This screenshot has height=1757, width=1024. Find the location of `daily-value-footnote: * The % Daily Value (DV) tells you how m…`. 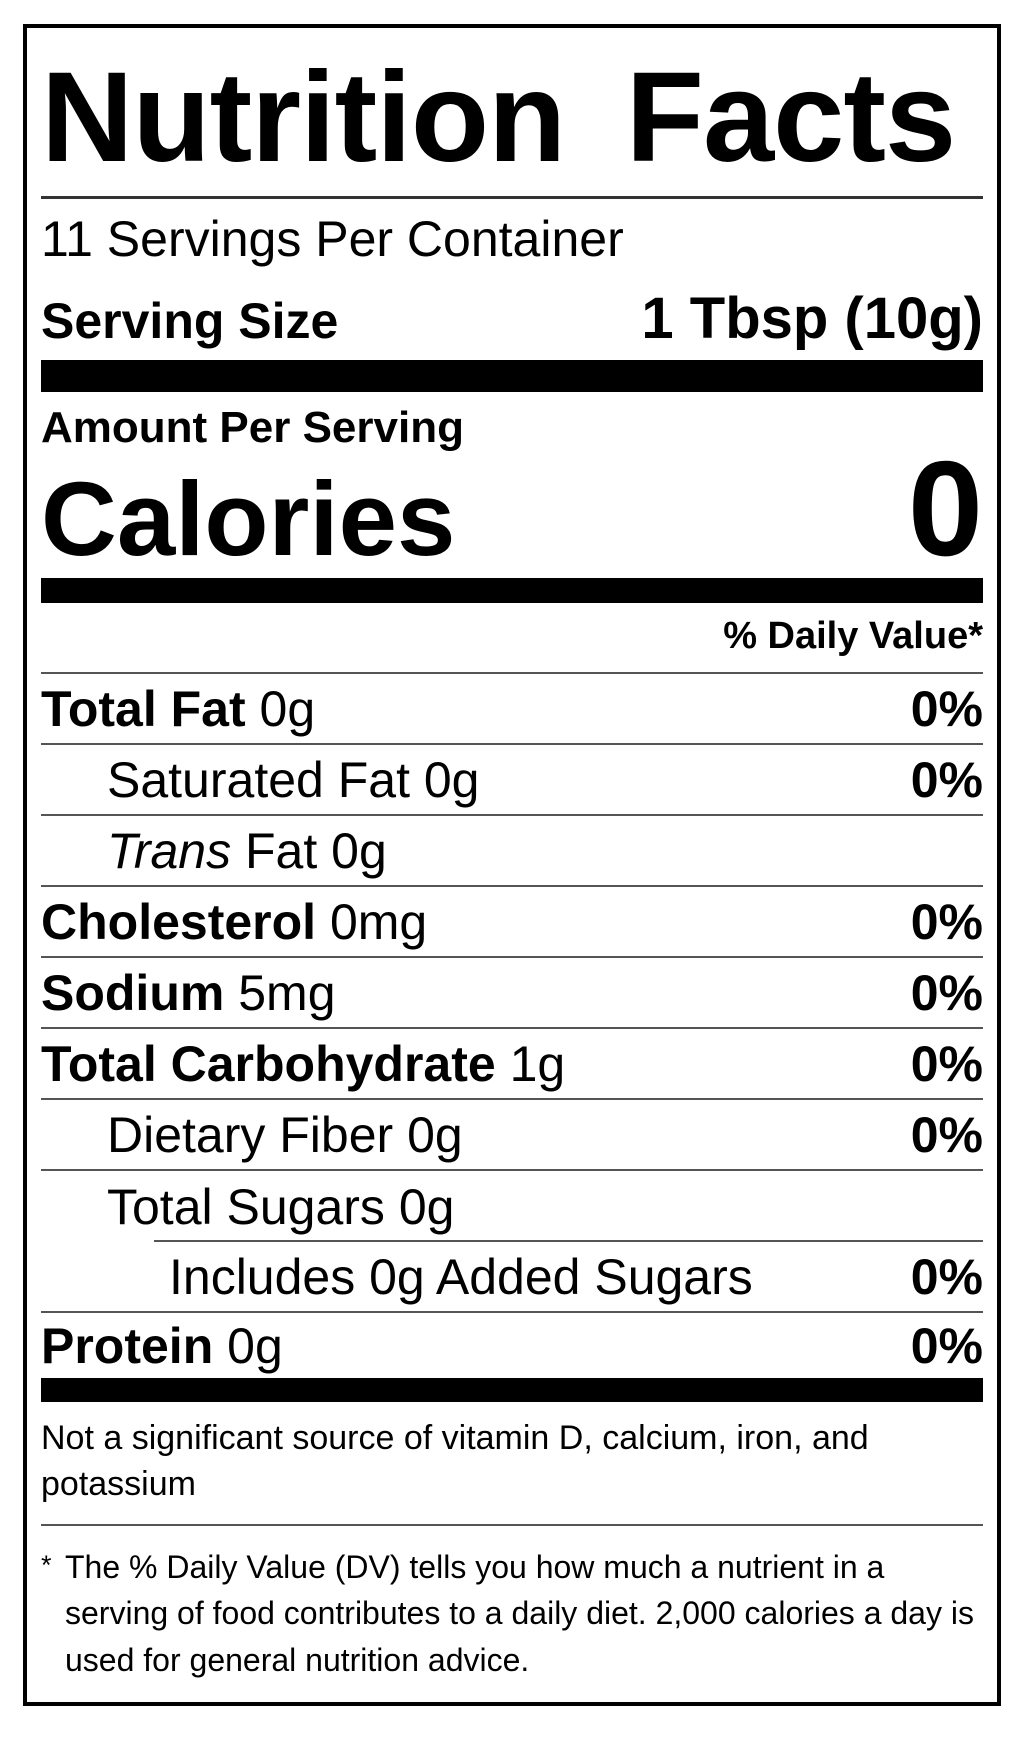

daily-value-footnote: * The % Daily Value (DV) tells you how m… is located at coordinates (512, 1613).